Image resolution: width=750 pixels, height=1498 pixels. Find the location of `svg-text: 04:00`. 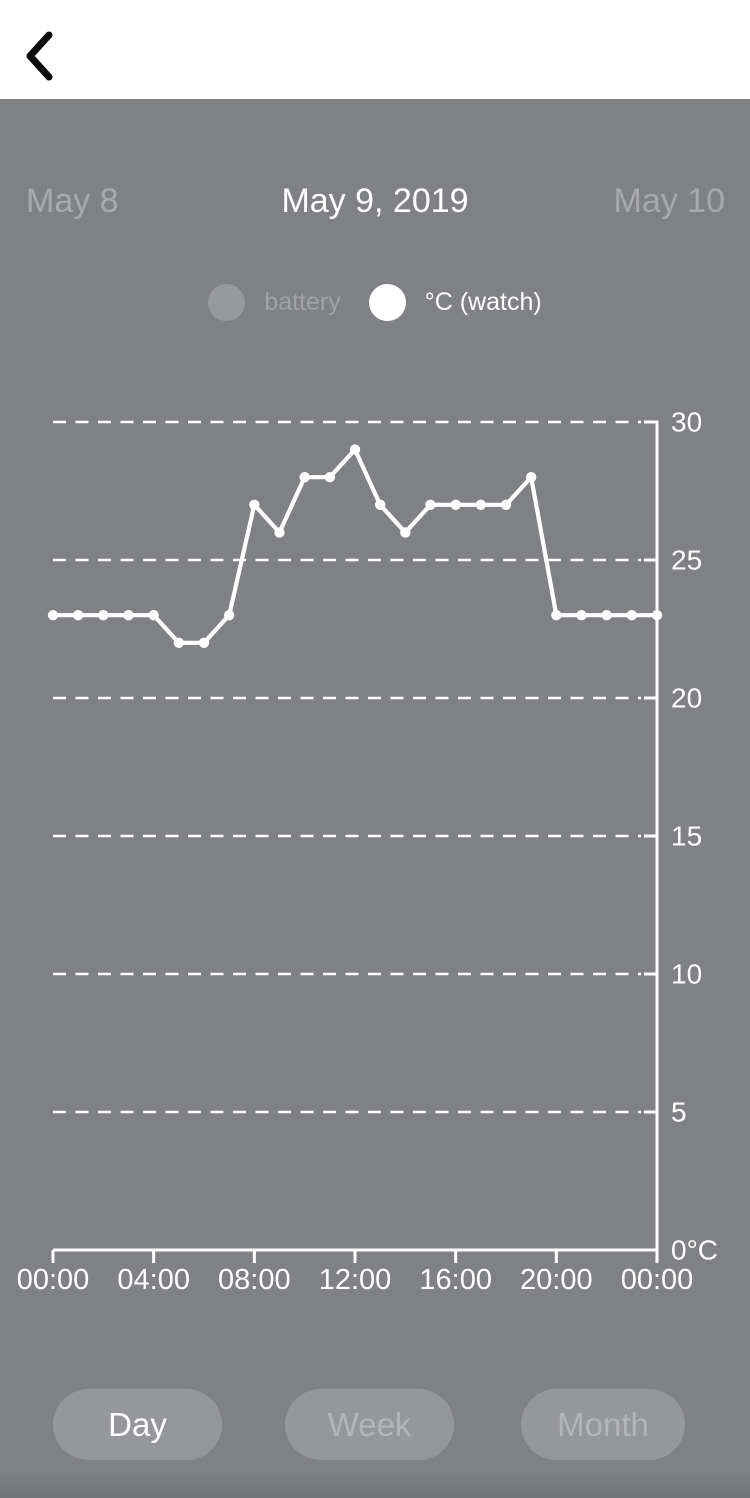

svg-text: 04:00 is located at coordinates (153, 1280).